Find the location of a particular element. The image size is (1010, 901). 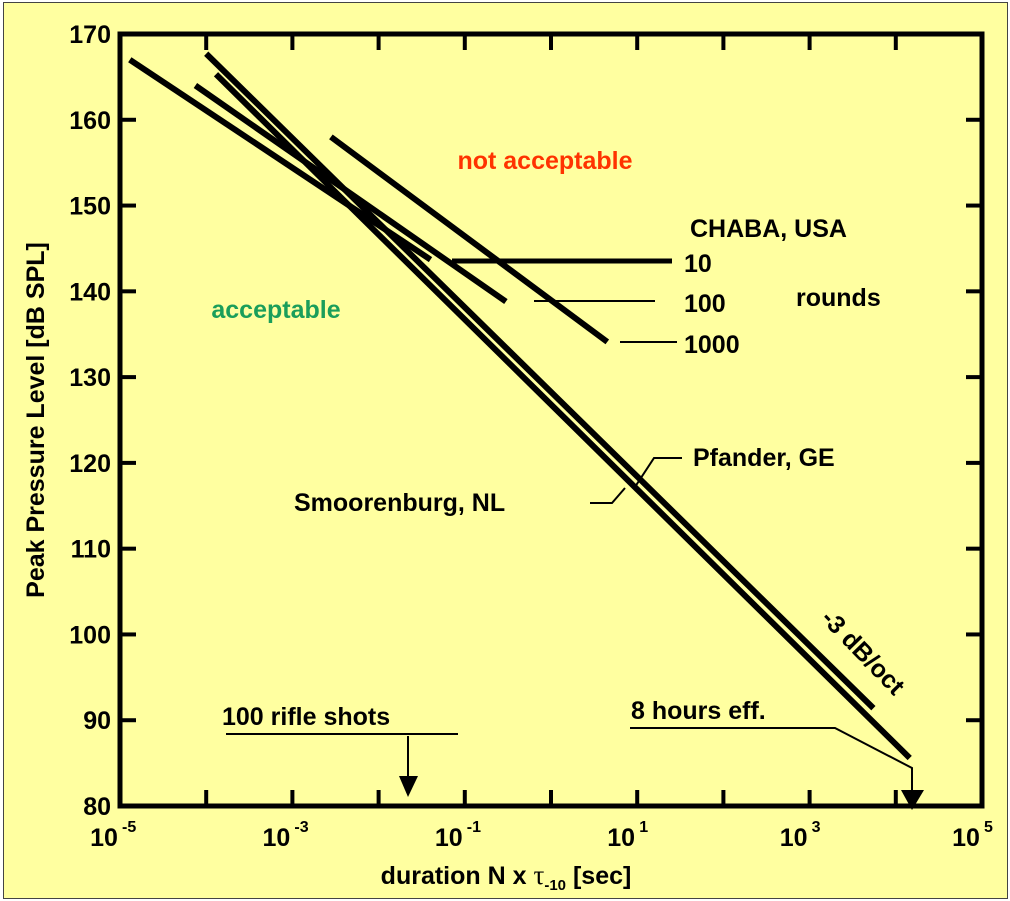

x-tick-exponent: -5 is located at coordinates (129, 827).